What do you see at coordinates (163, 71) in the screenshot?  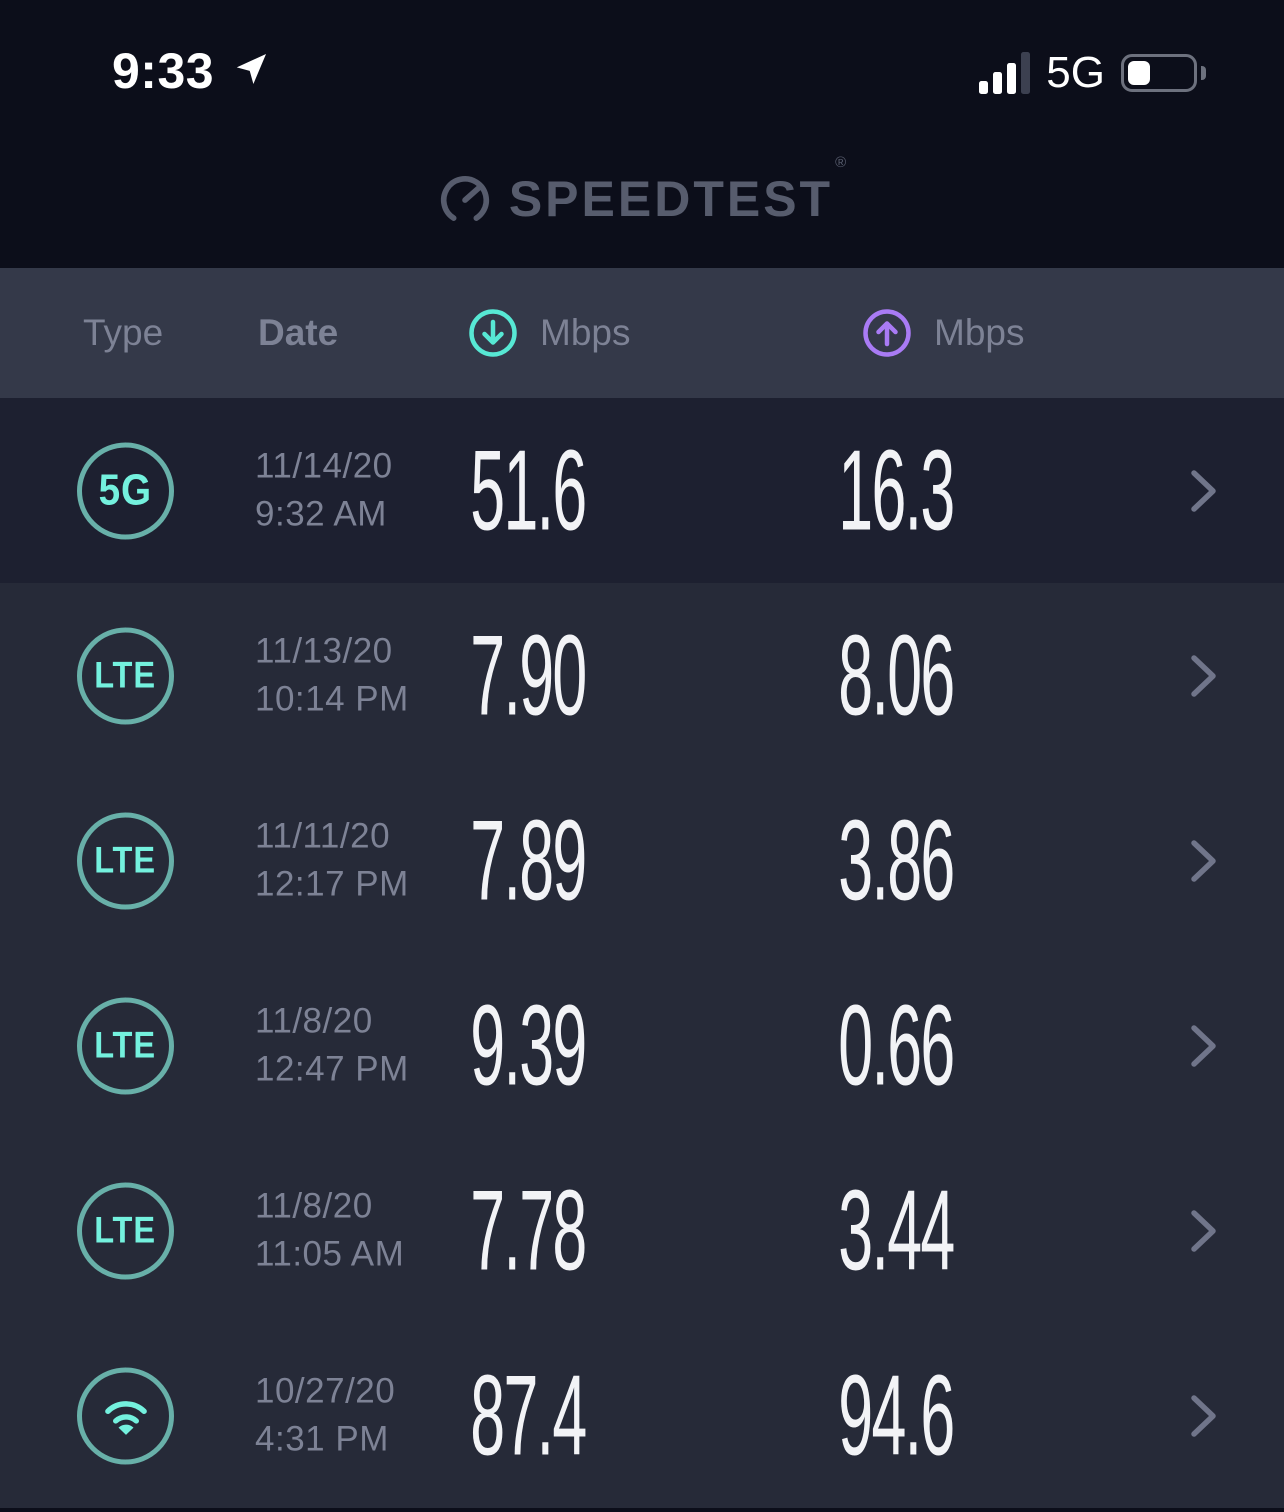 I see `clock: 9:33` at bounding box center [163, 71].